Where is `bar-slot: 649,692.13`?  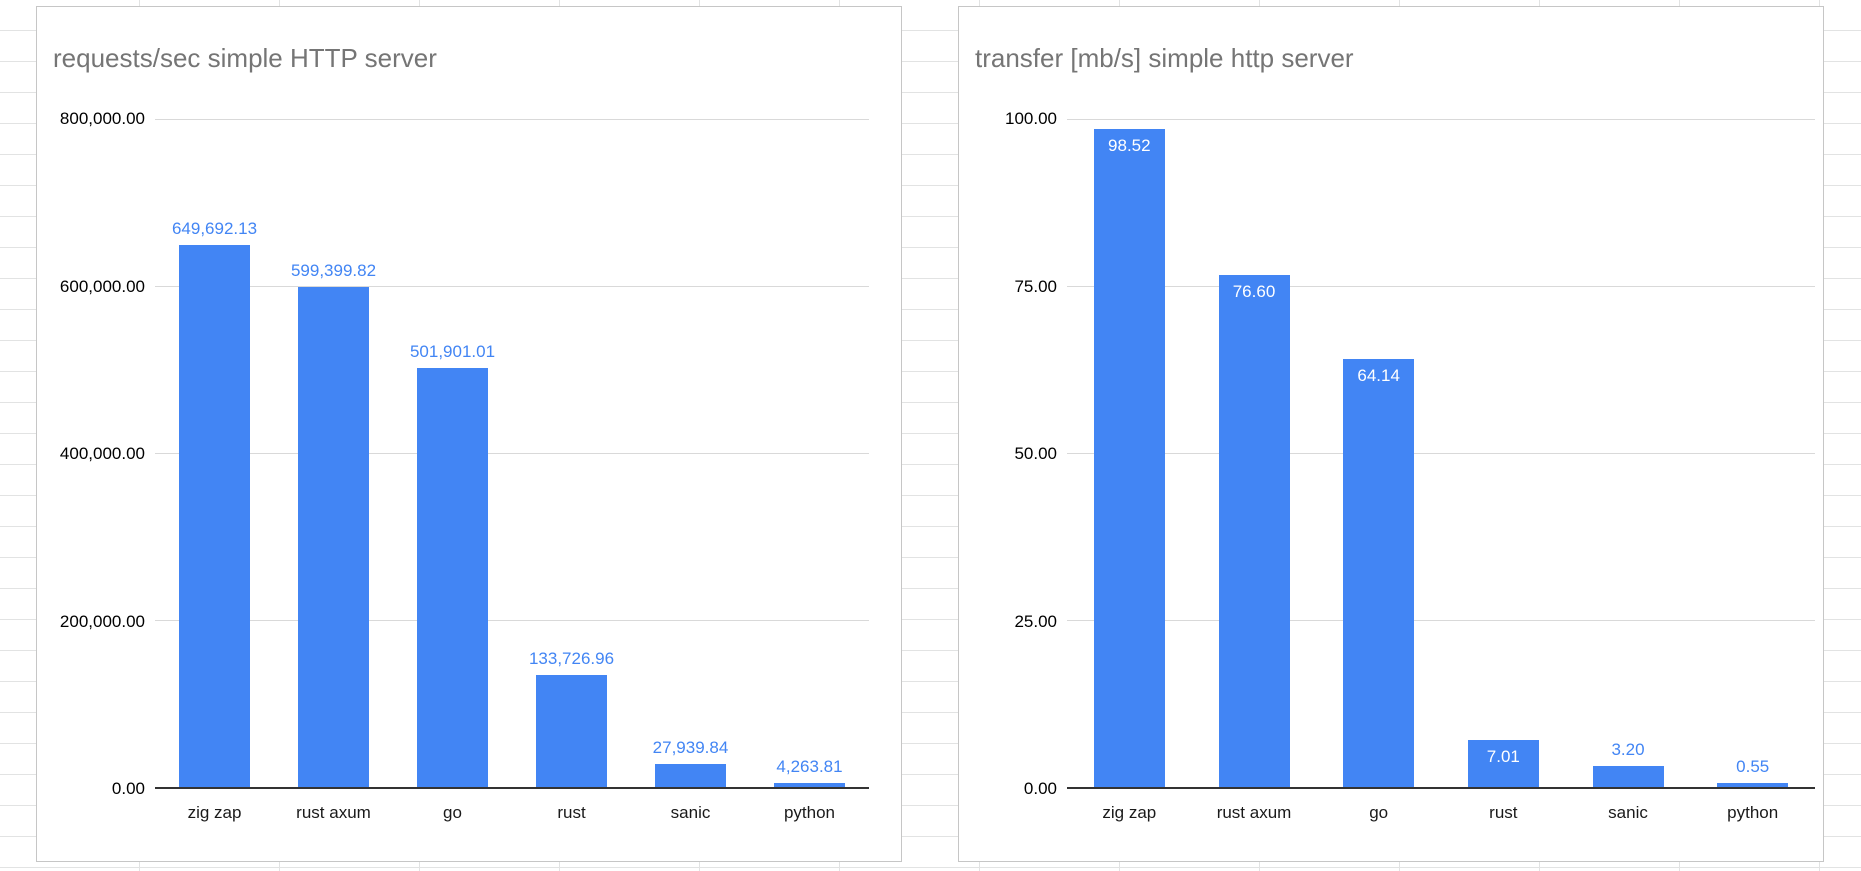 bar-slot: 649,692.13 is located at coordinates (214, 453).